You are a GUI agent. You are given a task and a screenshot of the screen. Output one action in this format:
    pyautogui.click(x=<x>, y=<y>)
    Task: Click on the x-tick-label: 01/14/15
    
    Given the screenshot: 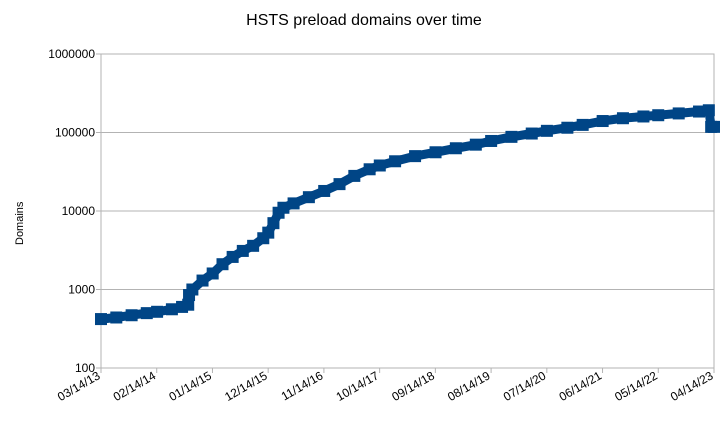 What is the action you would take?
    pyautogui.click(x=190, y=386)
    